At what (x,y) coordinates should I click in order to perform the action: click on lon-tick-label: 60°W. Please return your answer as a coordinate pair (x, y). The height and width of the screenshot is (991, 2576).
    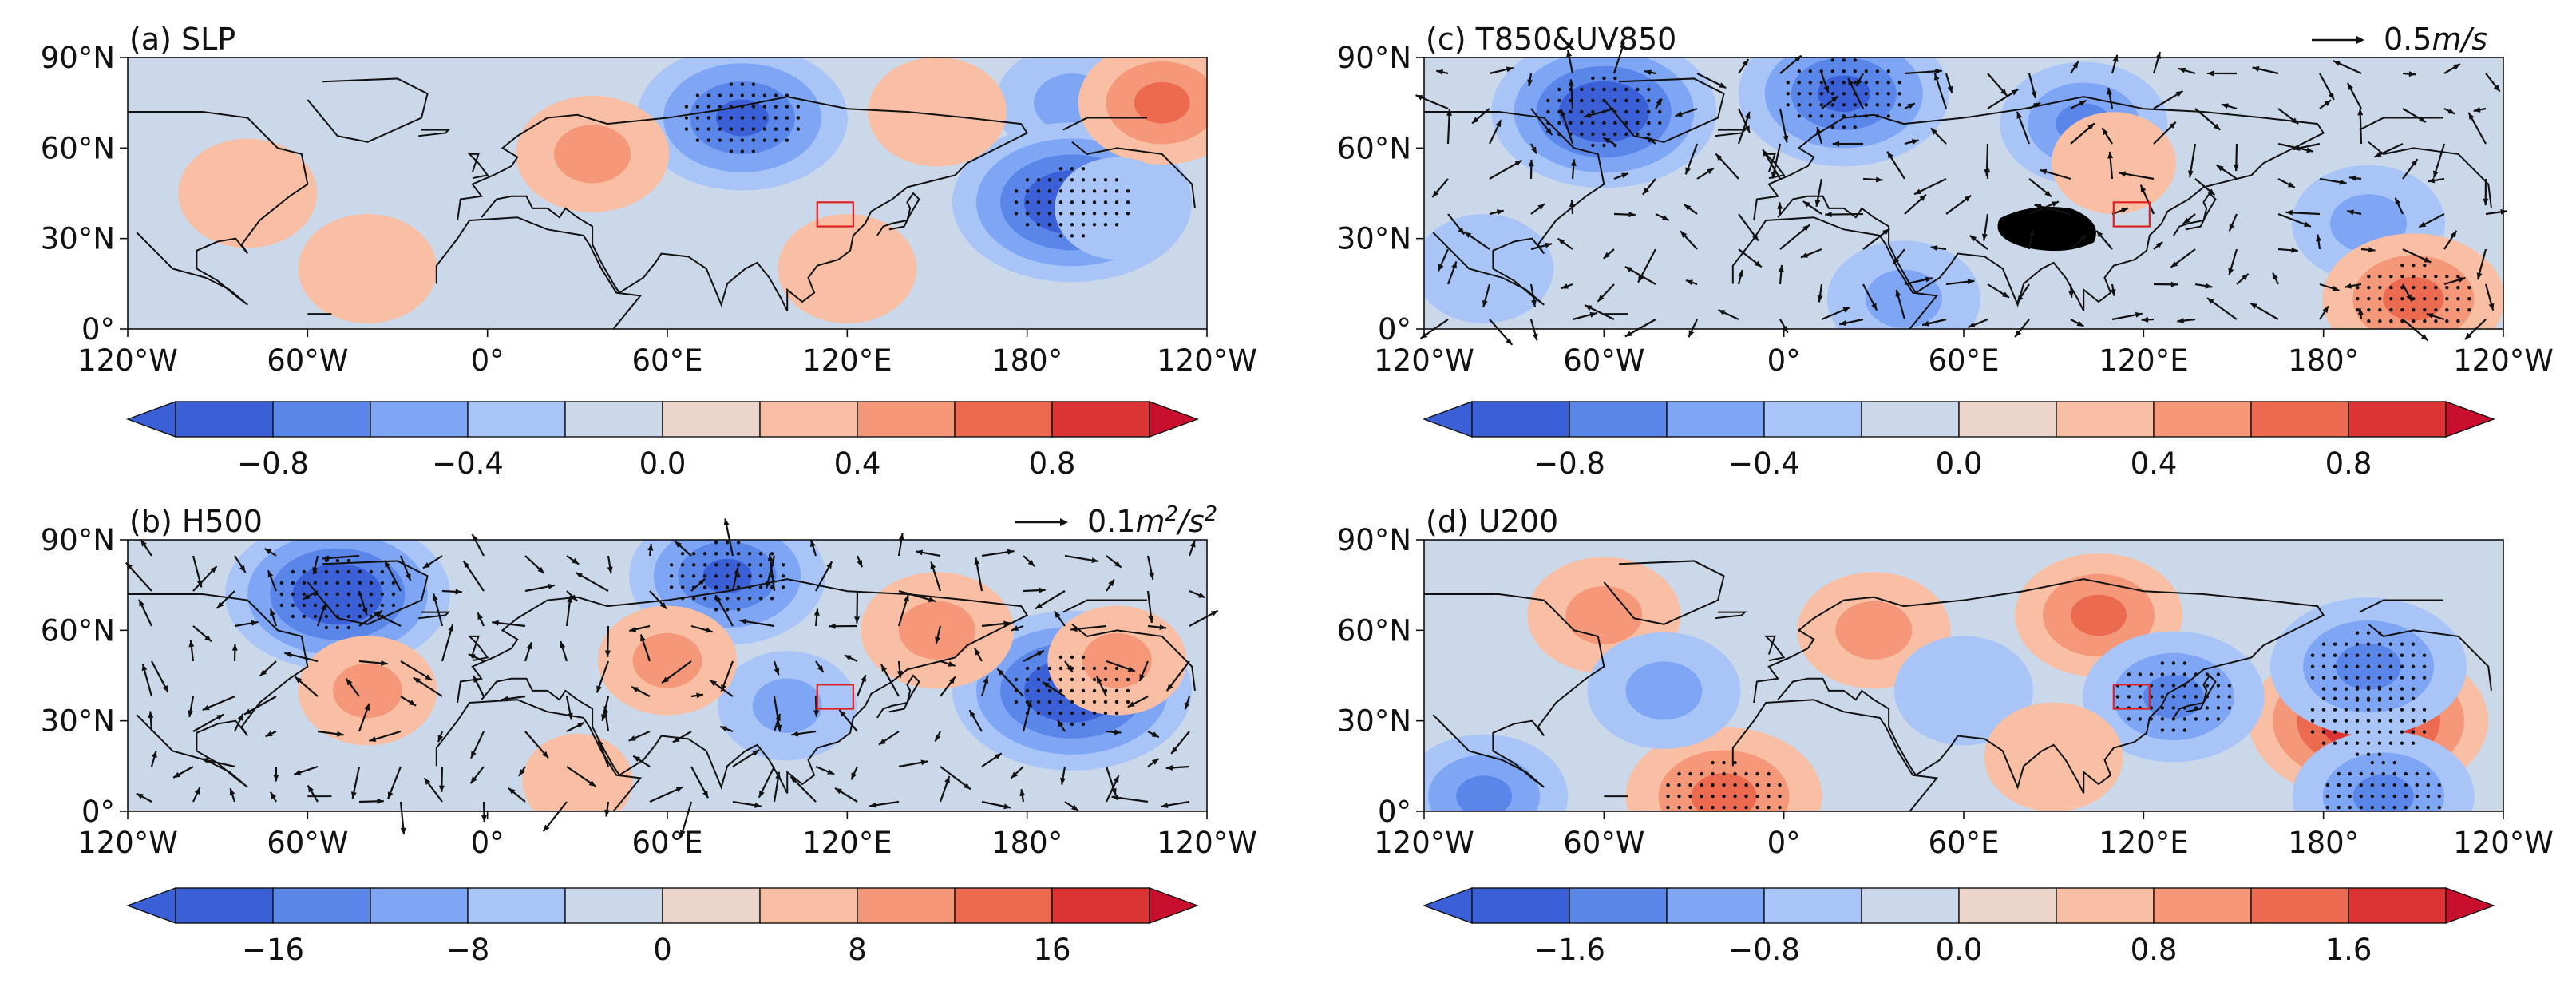
    Looking at the image, I should click on (1603, 360).